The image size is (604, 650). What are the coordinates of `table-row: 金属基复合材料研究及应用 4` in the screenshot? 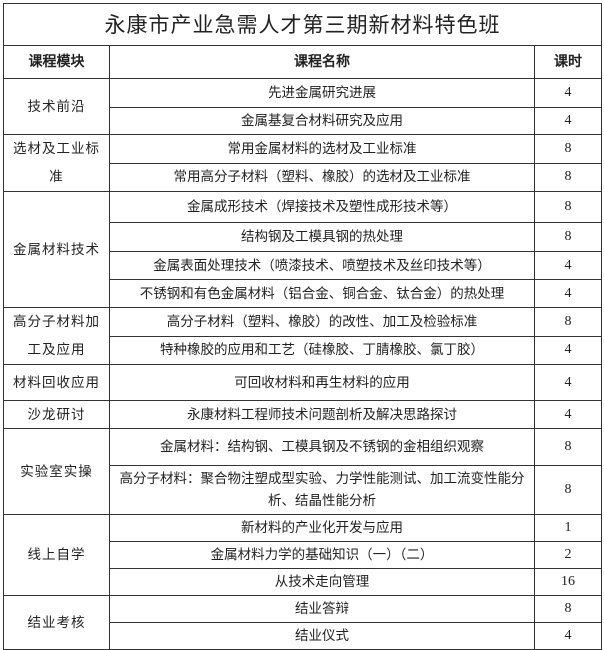 It's located at (303, 121).